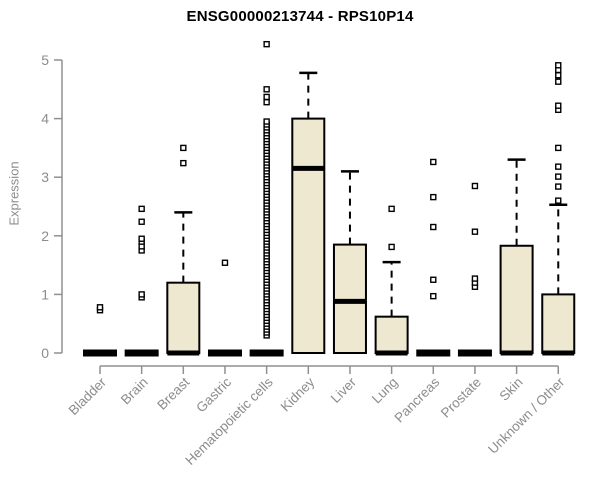 This screenshot has height=500, width=600. What do you see at coordinates (183, 317) in the screenshot?
I see `box-breast` at bounding box center [183, 317].